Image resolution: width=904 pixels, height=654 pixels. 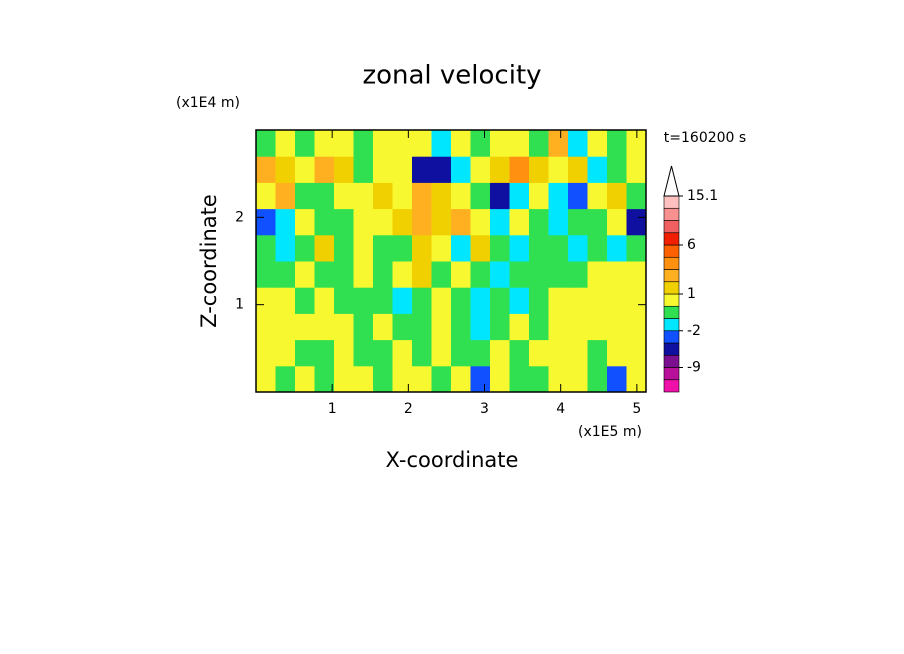 What do you see at coordinates (239, 305) in the screenshot?
I see `y-tick-label: 1` at bounding box center [239, 305].